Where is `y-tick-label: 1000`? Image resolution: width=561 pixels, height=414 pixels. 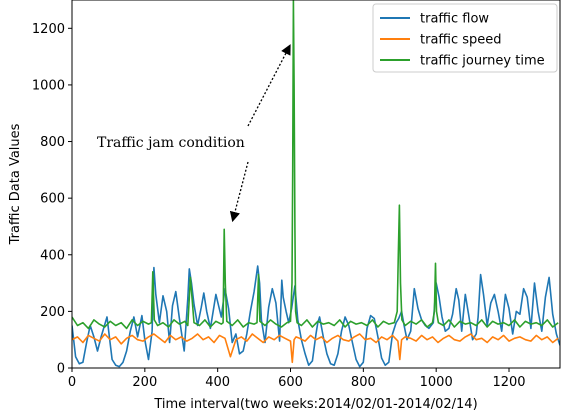 y-tick-label: 1000 is located at coordinates (48, 85).